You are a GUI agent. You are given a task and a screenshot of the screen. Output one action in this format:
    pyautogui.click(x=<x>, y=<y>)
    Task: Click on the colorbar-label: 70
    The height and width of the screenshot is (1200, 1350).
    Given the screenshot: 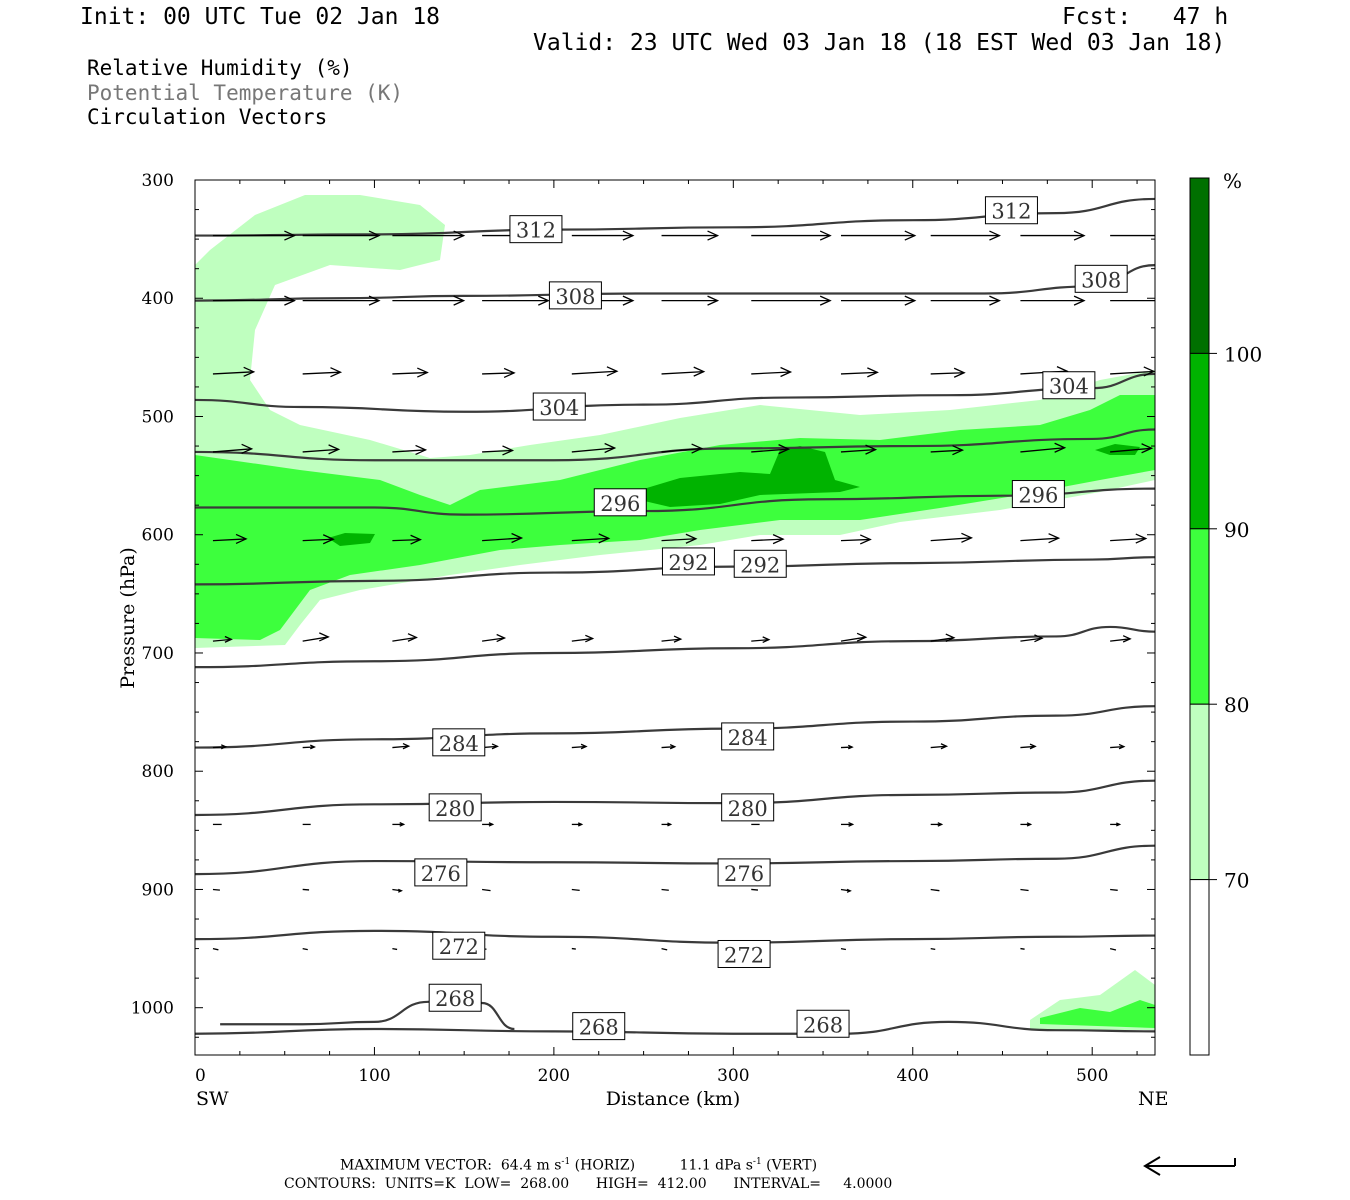 What is the action you would take?
    pyautogui.click(x=1236, y=881)
    